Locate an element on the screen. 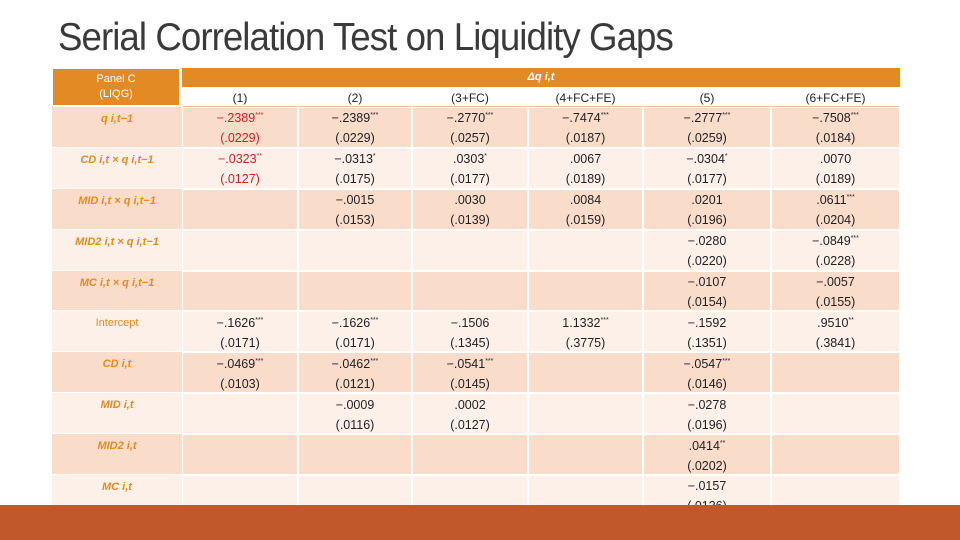 The width and height of the screenshot is (960, 540). table-cell: .0030 (.0139) is located at coordinates (470, 209).